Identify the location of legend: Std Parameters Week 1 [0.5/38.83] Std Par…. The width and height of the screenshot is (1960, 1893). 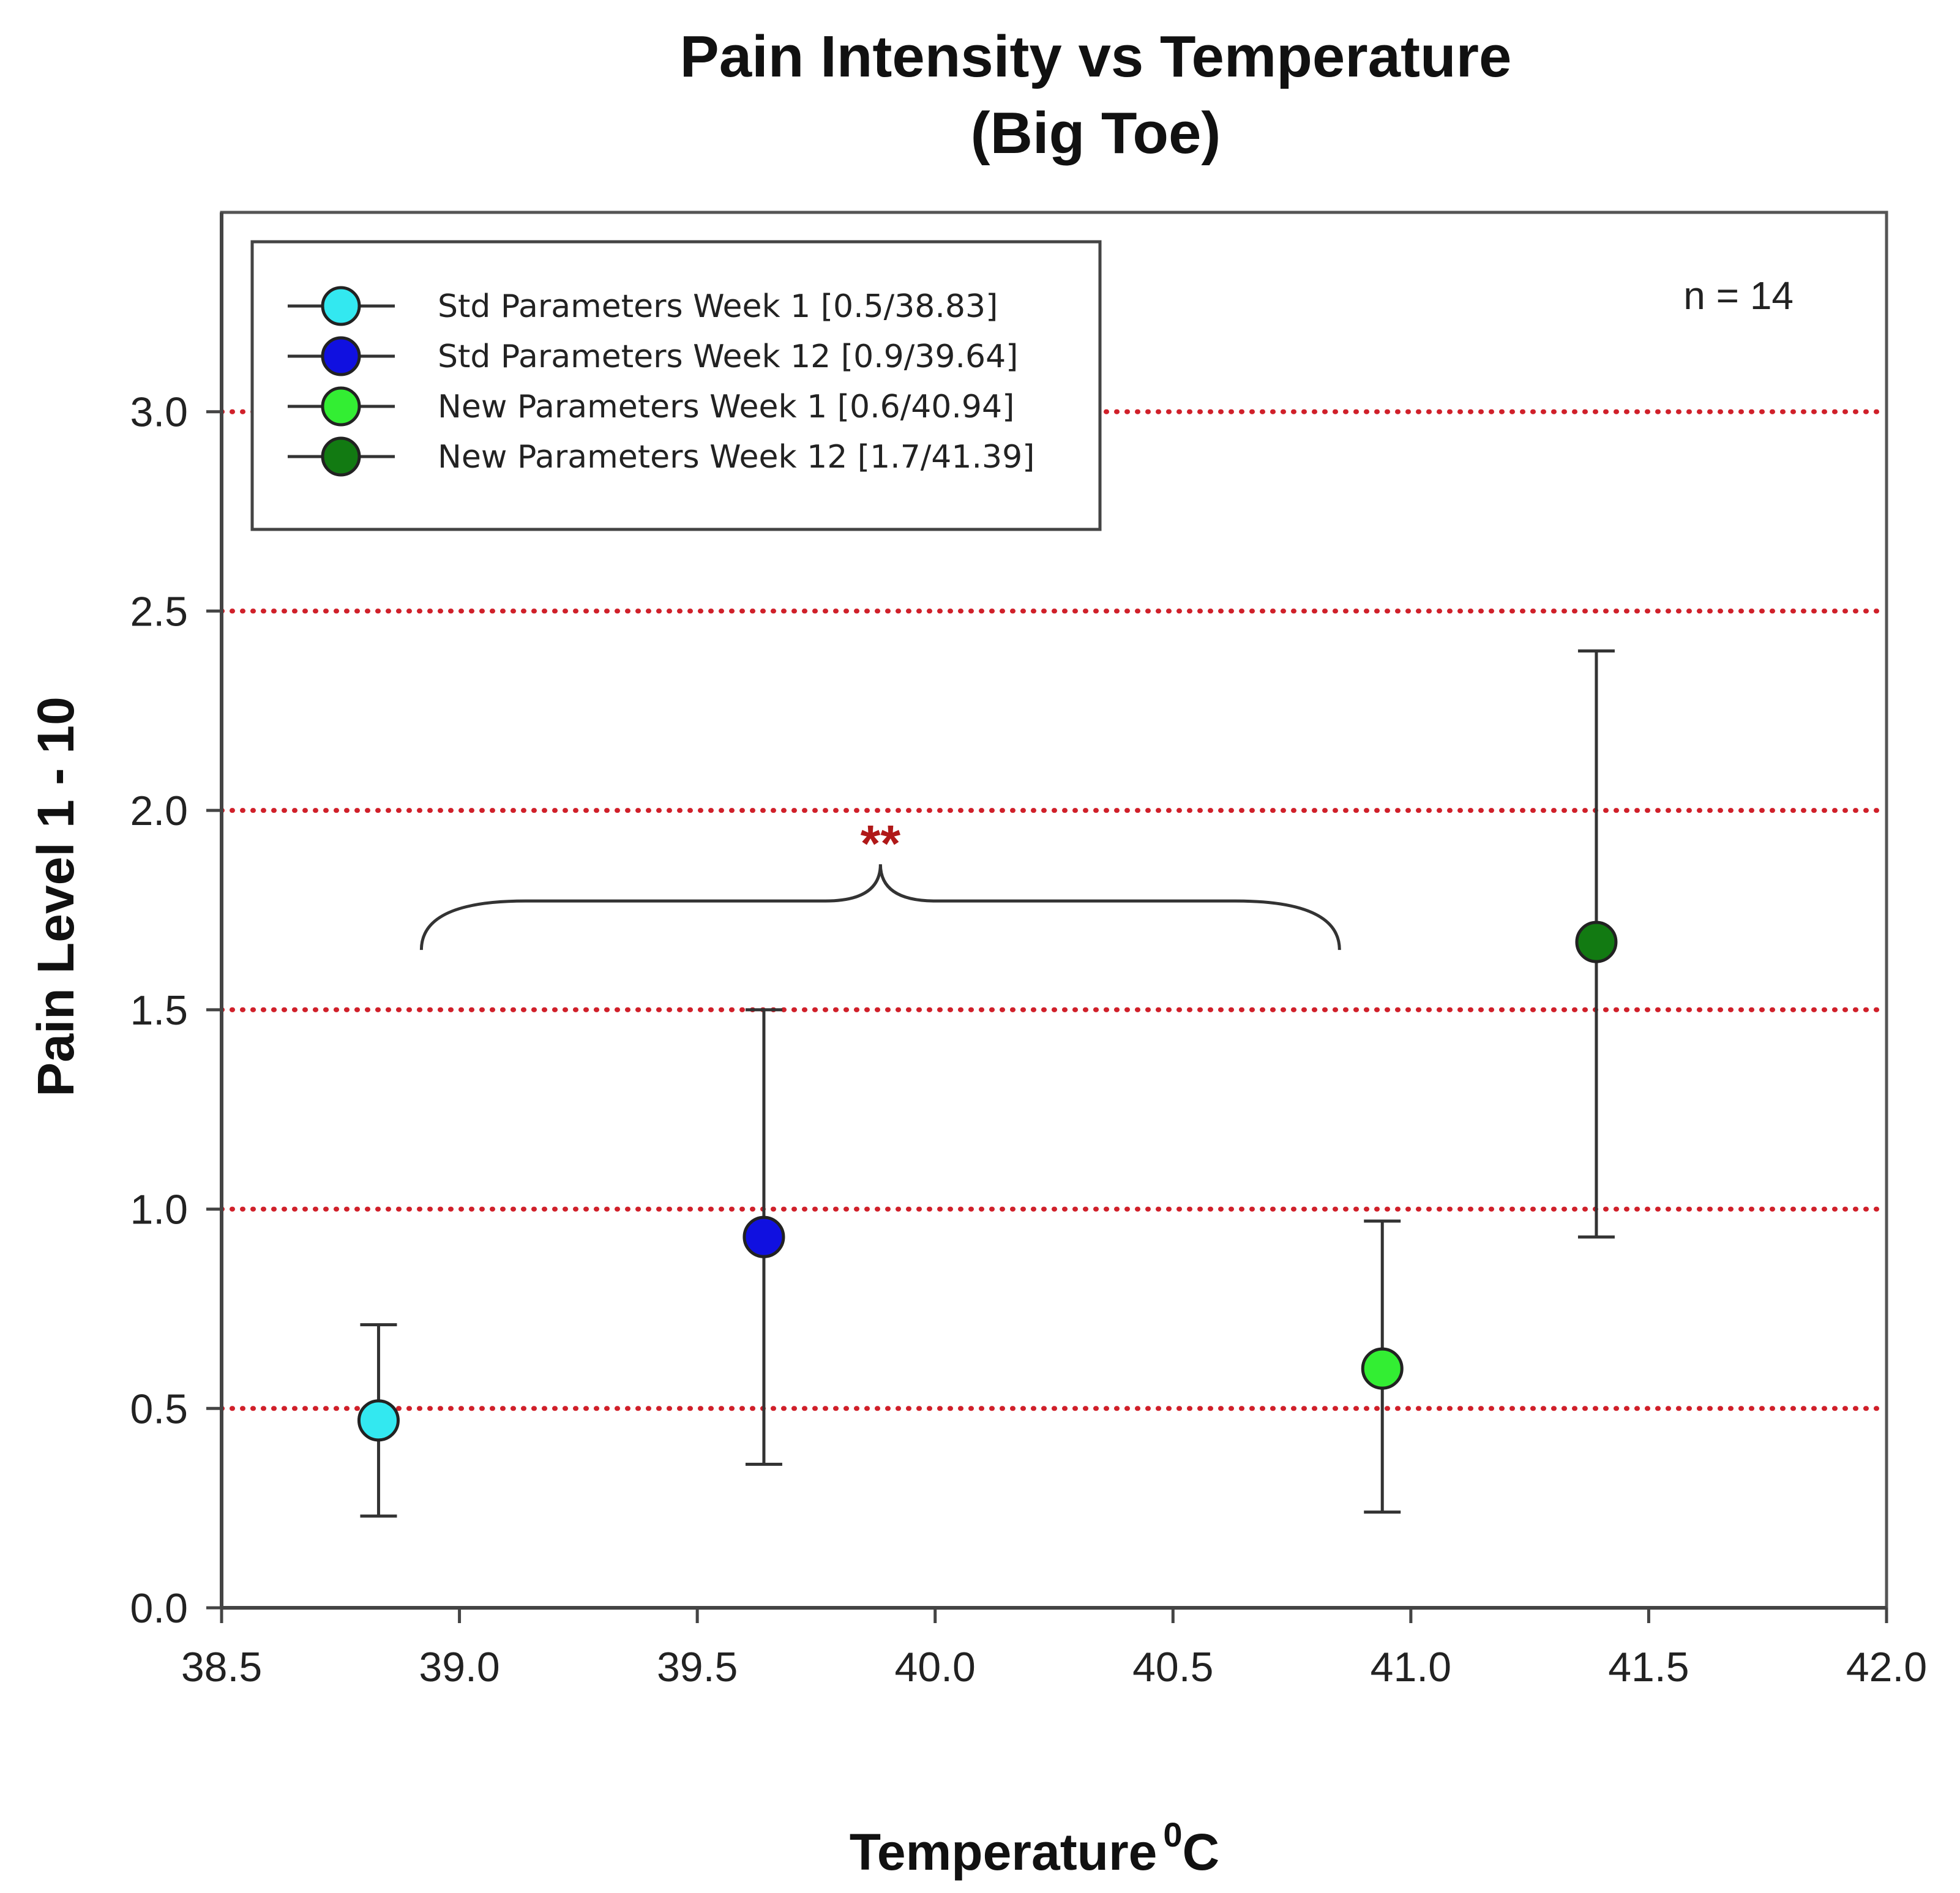
(676, 385).